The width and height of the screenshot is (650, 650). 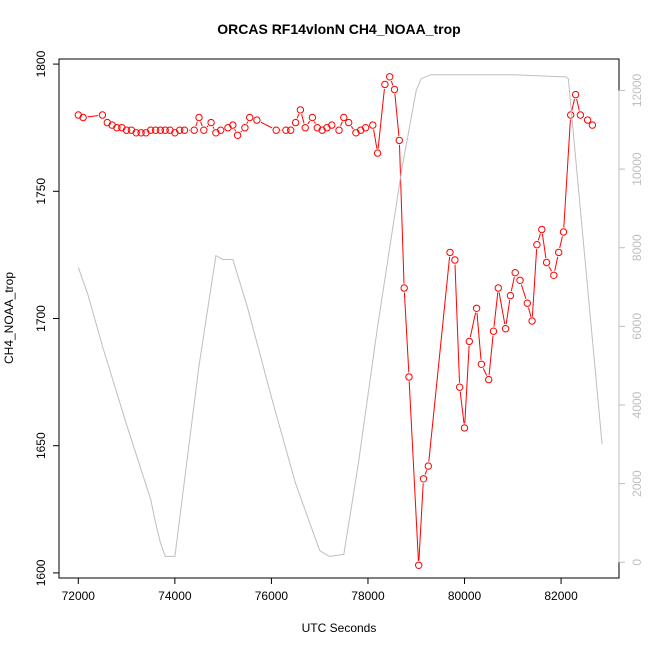 What do you see at coordinates (41, 191) in the screenshot?
I see `left-tick-label: 1750` at bounding box center [41, 191].